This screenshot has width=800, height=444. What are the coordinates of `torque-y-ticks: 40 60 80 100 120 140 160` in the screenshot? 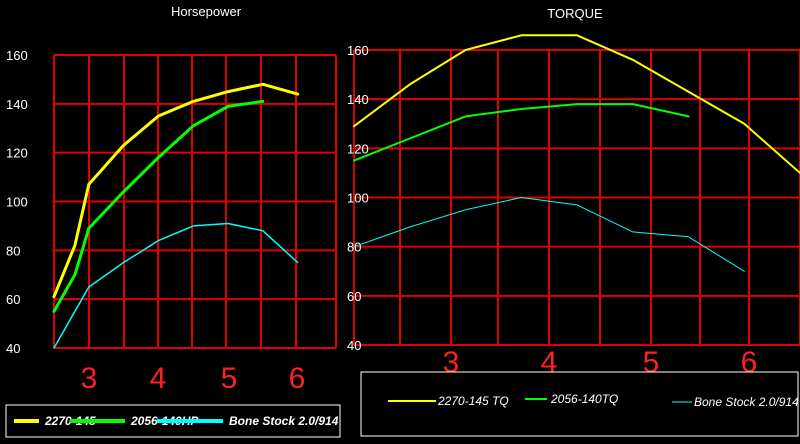 It's located at (358, 198).